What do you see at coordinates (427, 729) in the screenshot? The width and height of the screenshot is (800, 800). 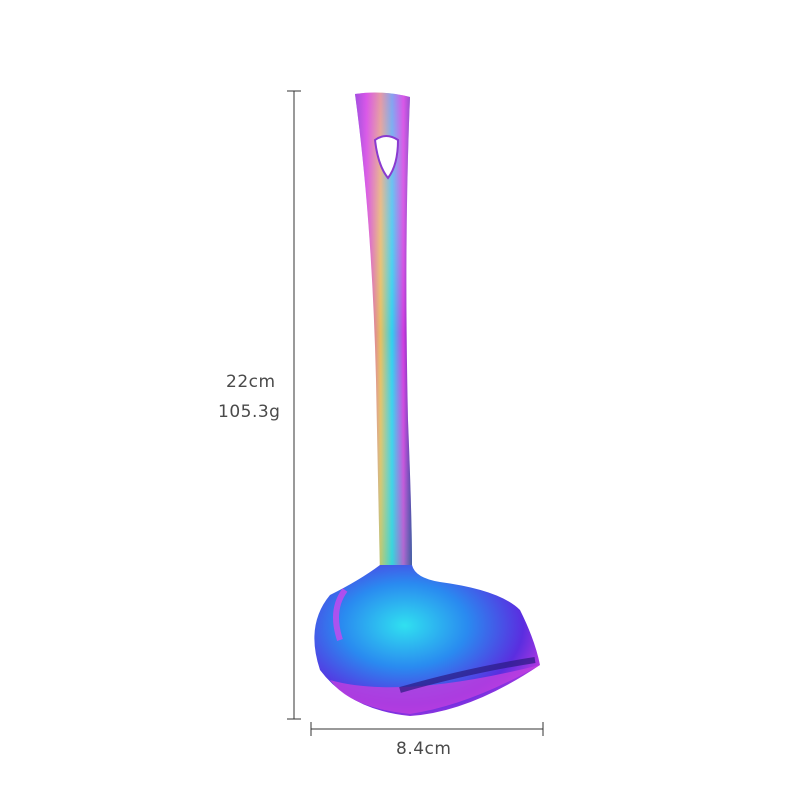 I see `width-dimension-line` at bounding box center [427, 729].